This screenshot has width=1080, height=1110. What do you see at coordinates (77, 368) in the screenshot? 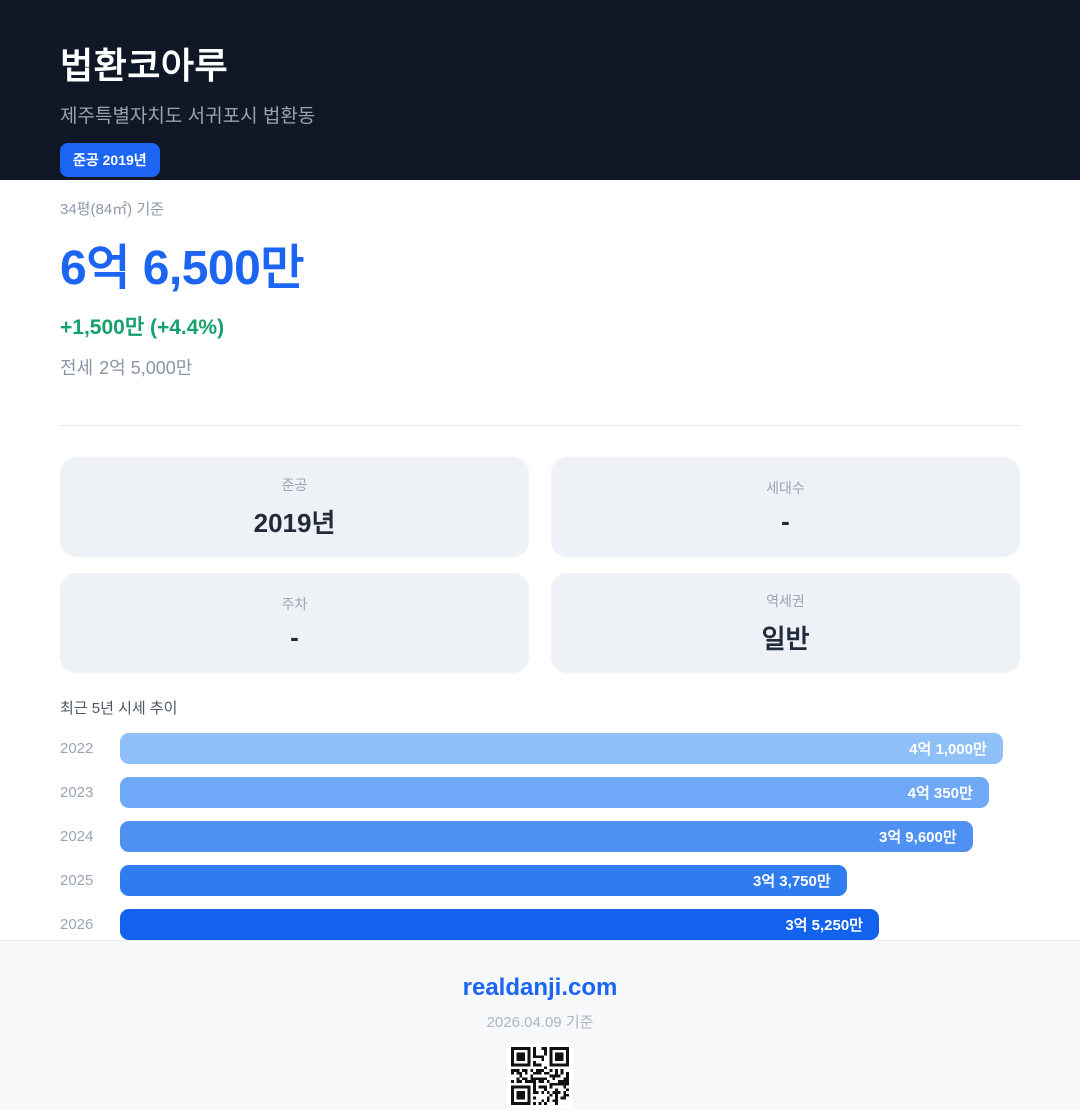
I see `jeonse-label: 전세` at bounding box center [77, 368].